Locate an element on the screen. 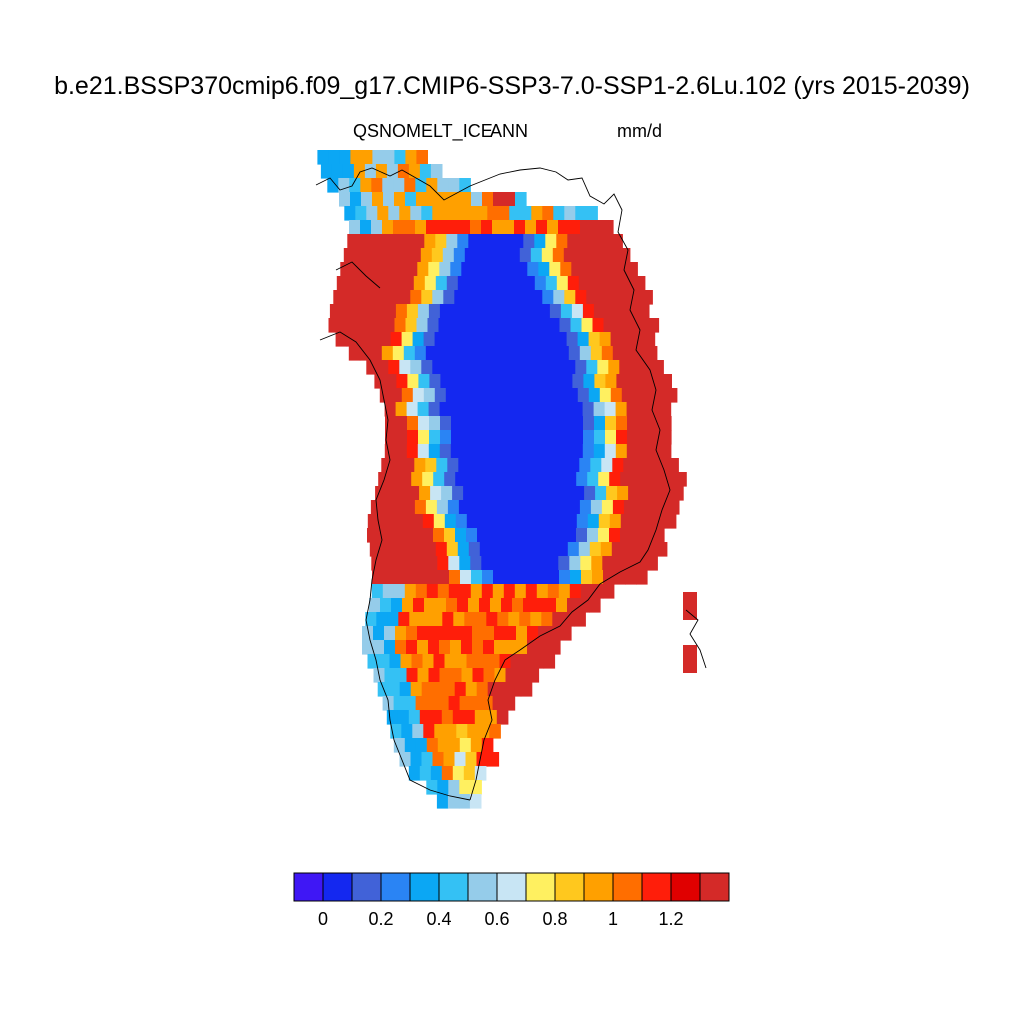  colorbar-labels: 0 0.2 0.4 0.6 0.8 1 1.2 is located at coordinates (501, 919).